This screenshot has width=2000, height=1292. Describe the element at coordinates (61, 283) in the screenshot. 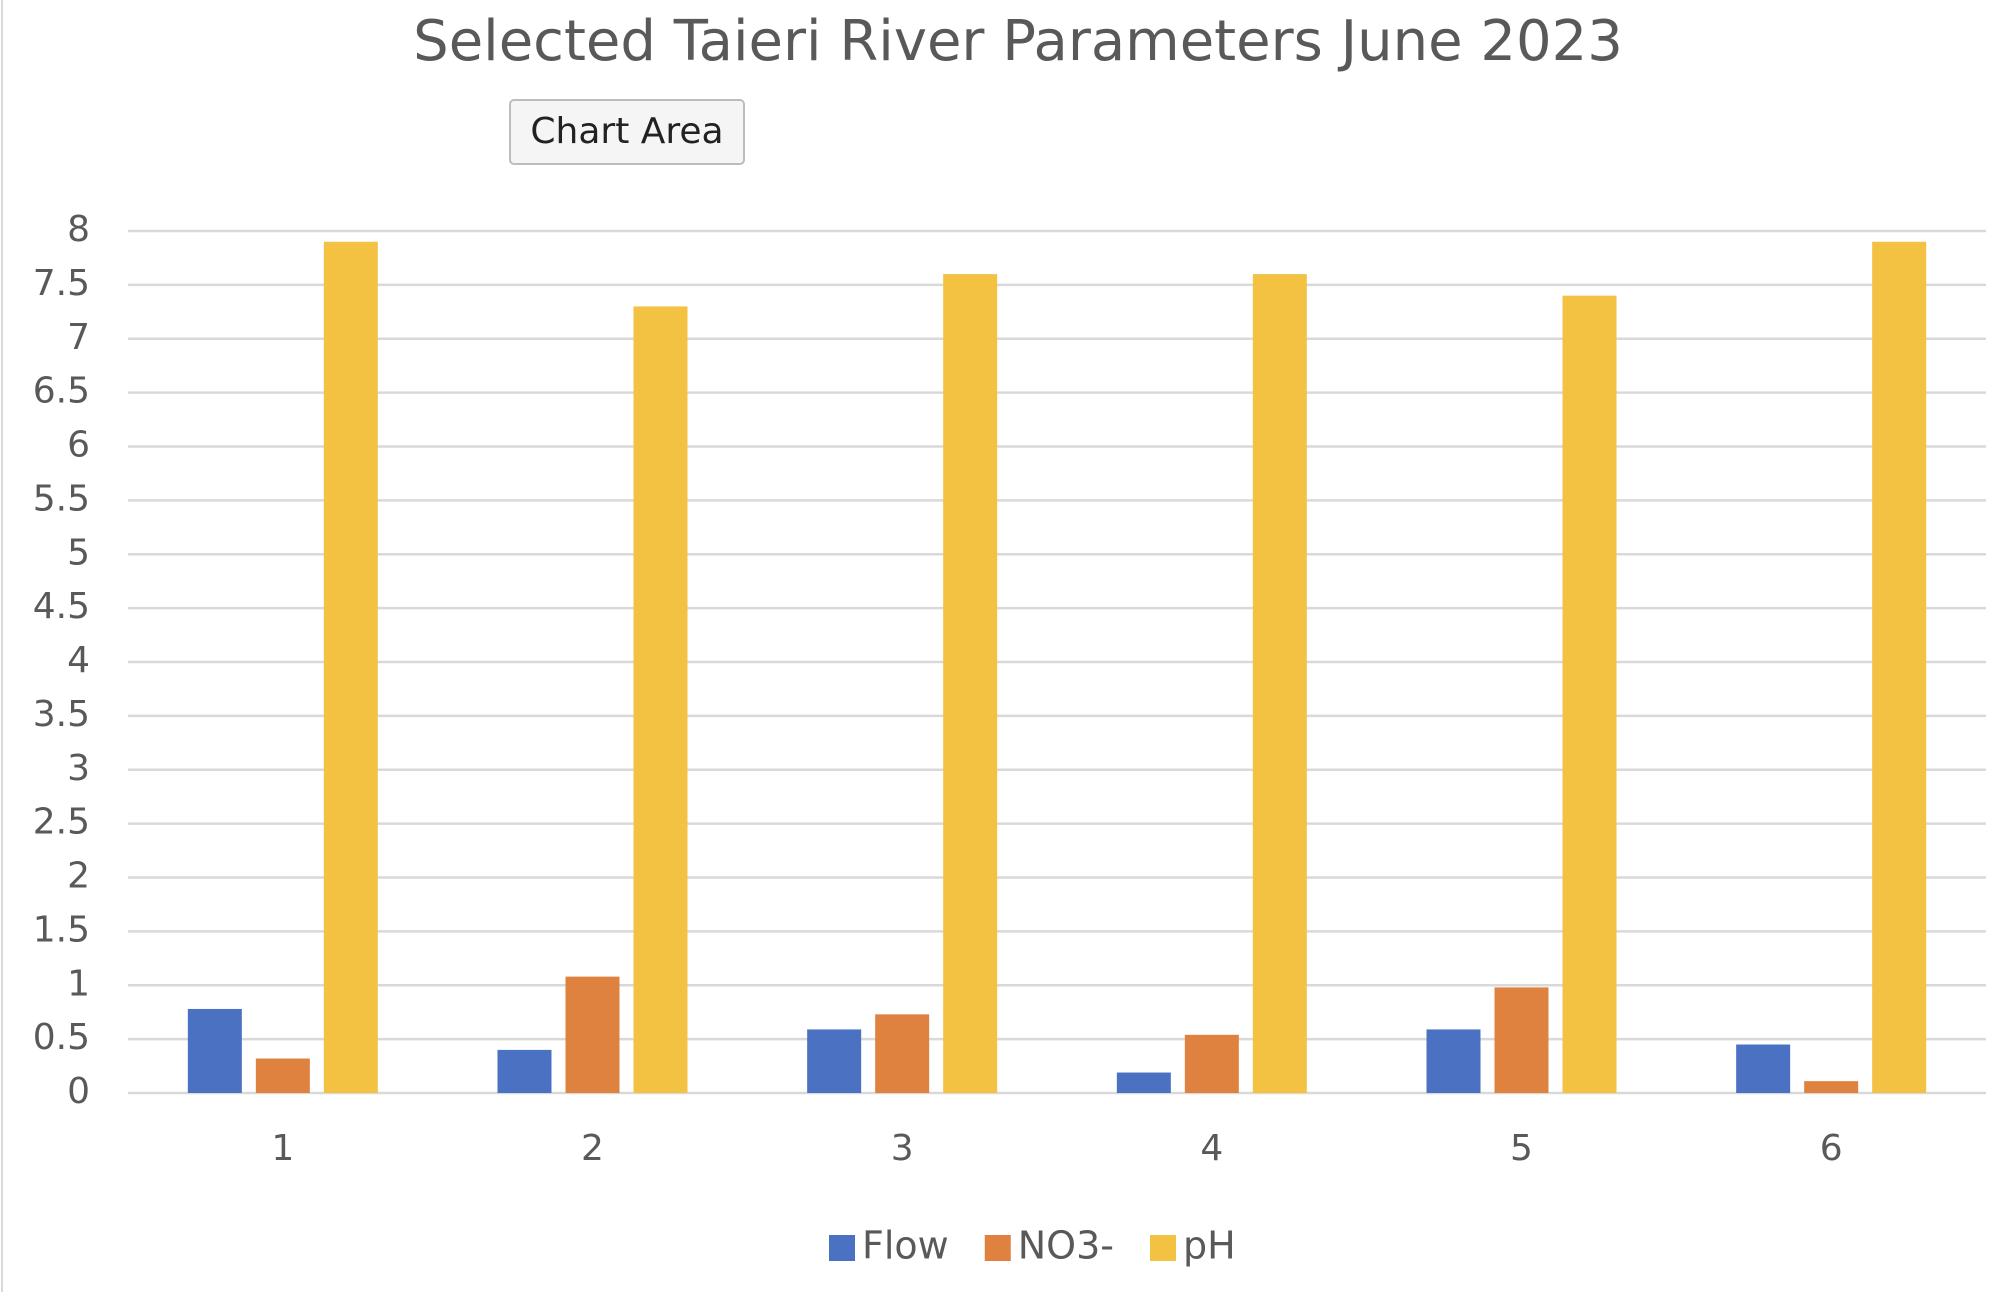

I see `y-tick-label: 7.5` at that location.